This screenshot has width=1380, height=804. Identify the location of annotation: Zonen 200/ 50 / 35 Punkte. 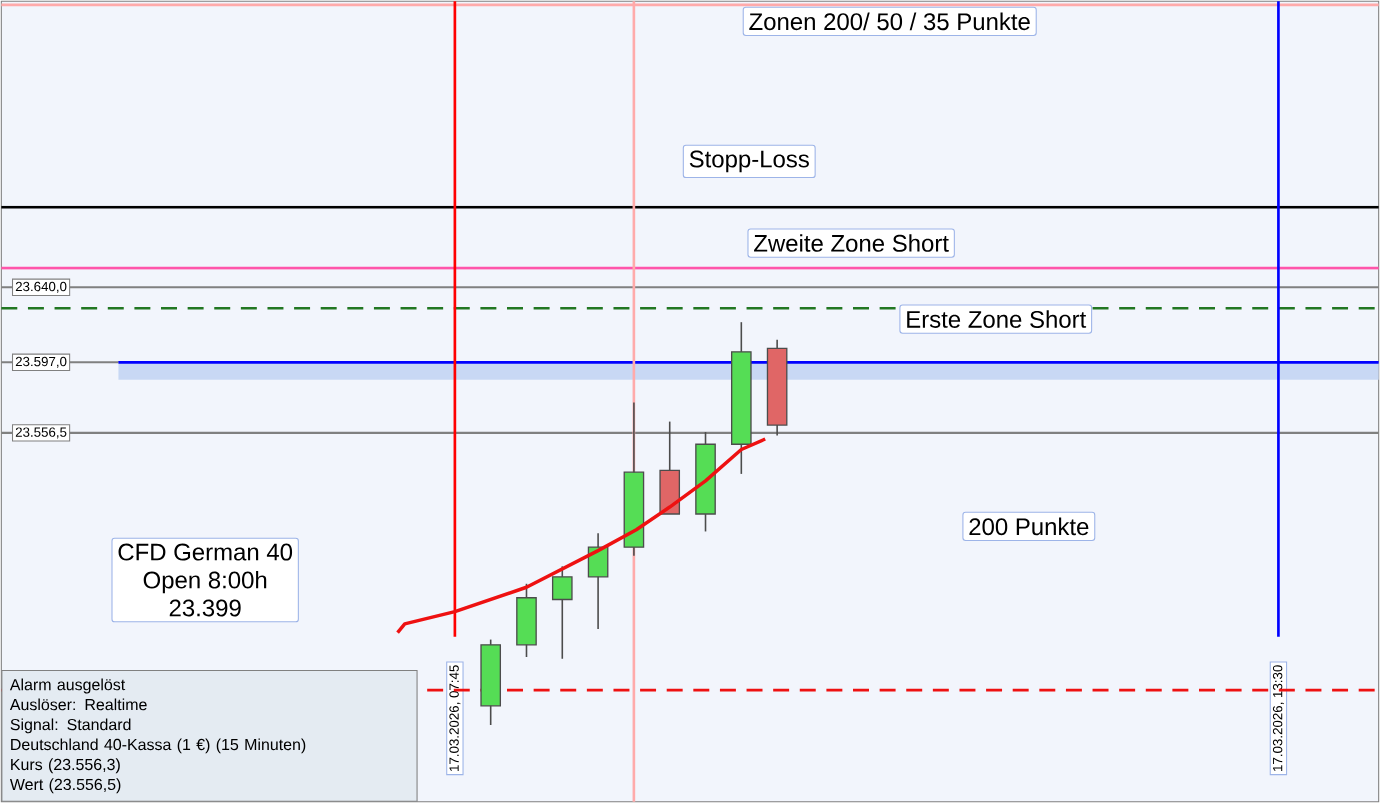
(889, 21).